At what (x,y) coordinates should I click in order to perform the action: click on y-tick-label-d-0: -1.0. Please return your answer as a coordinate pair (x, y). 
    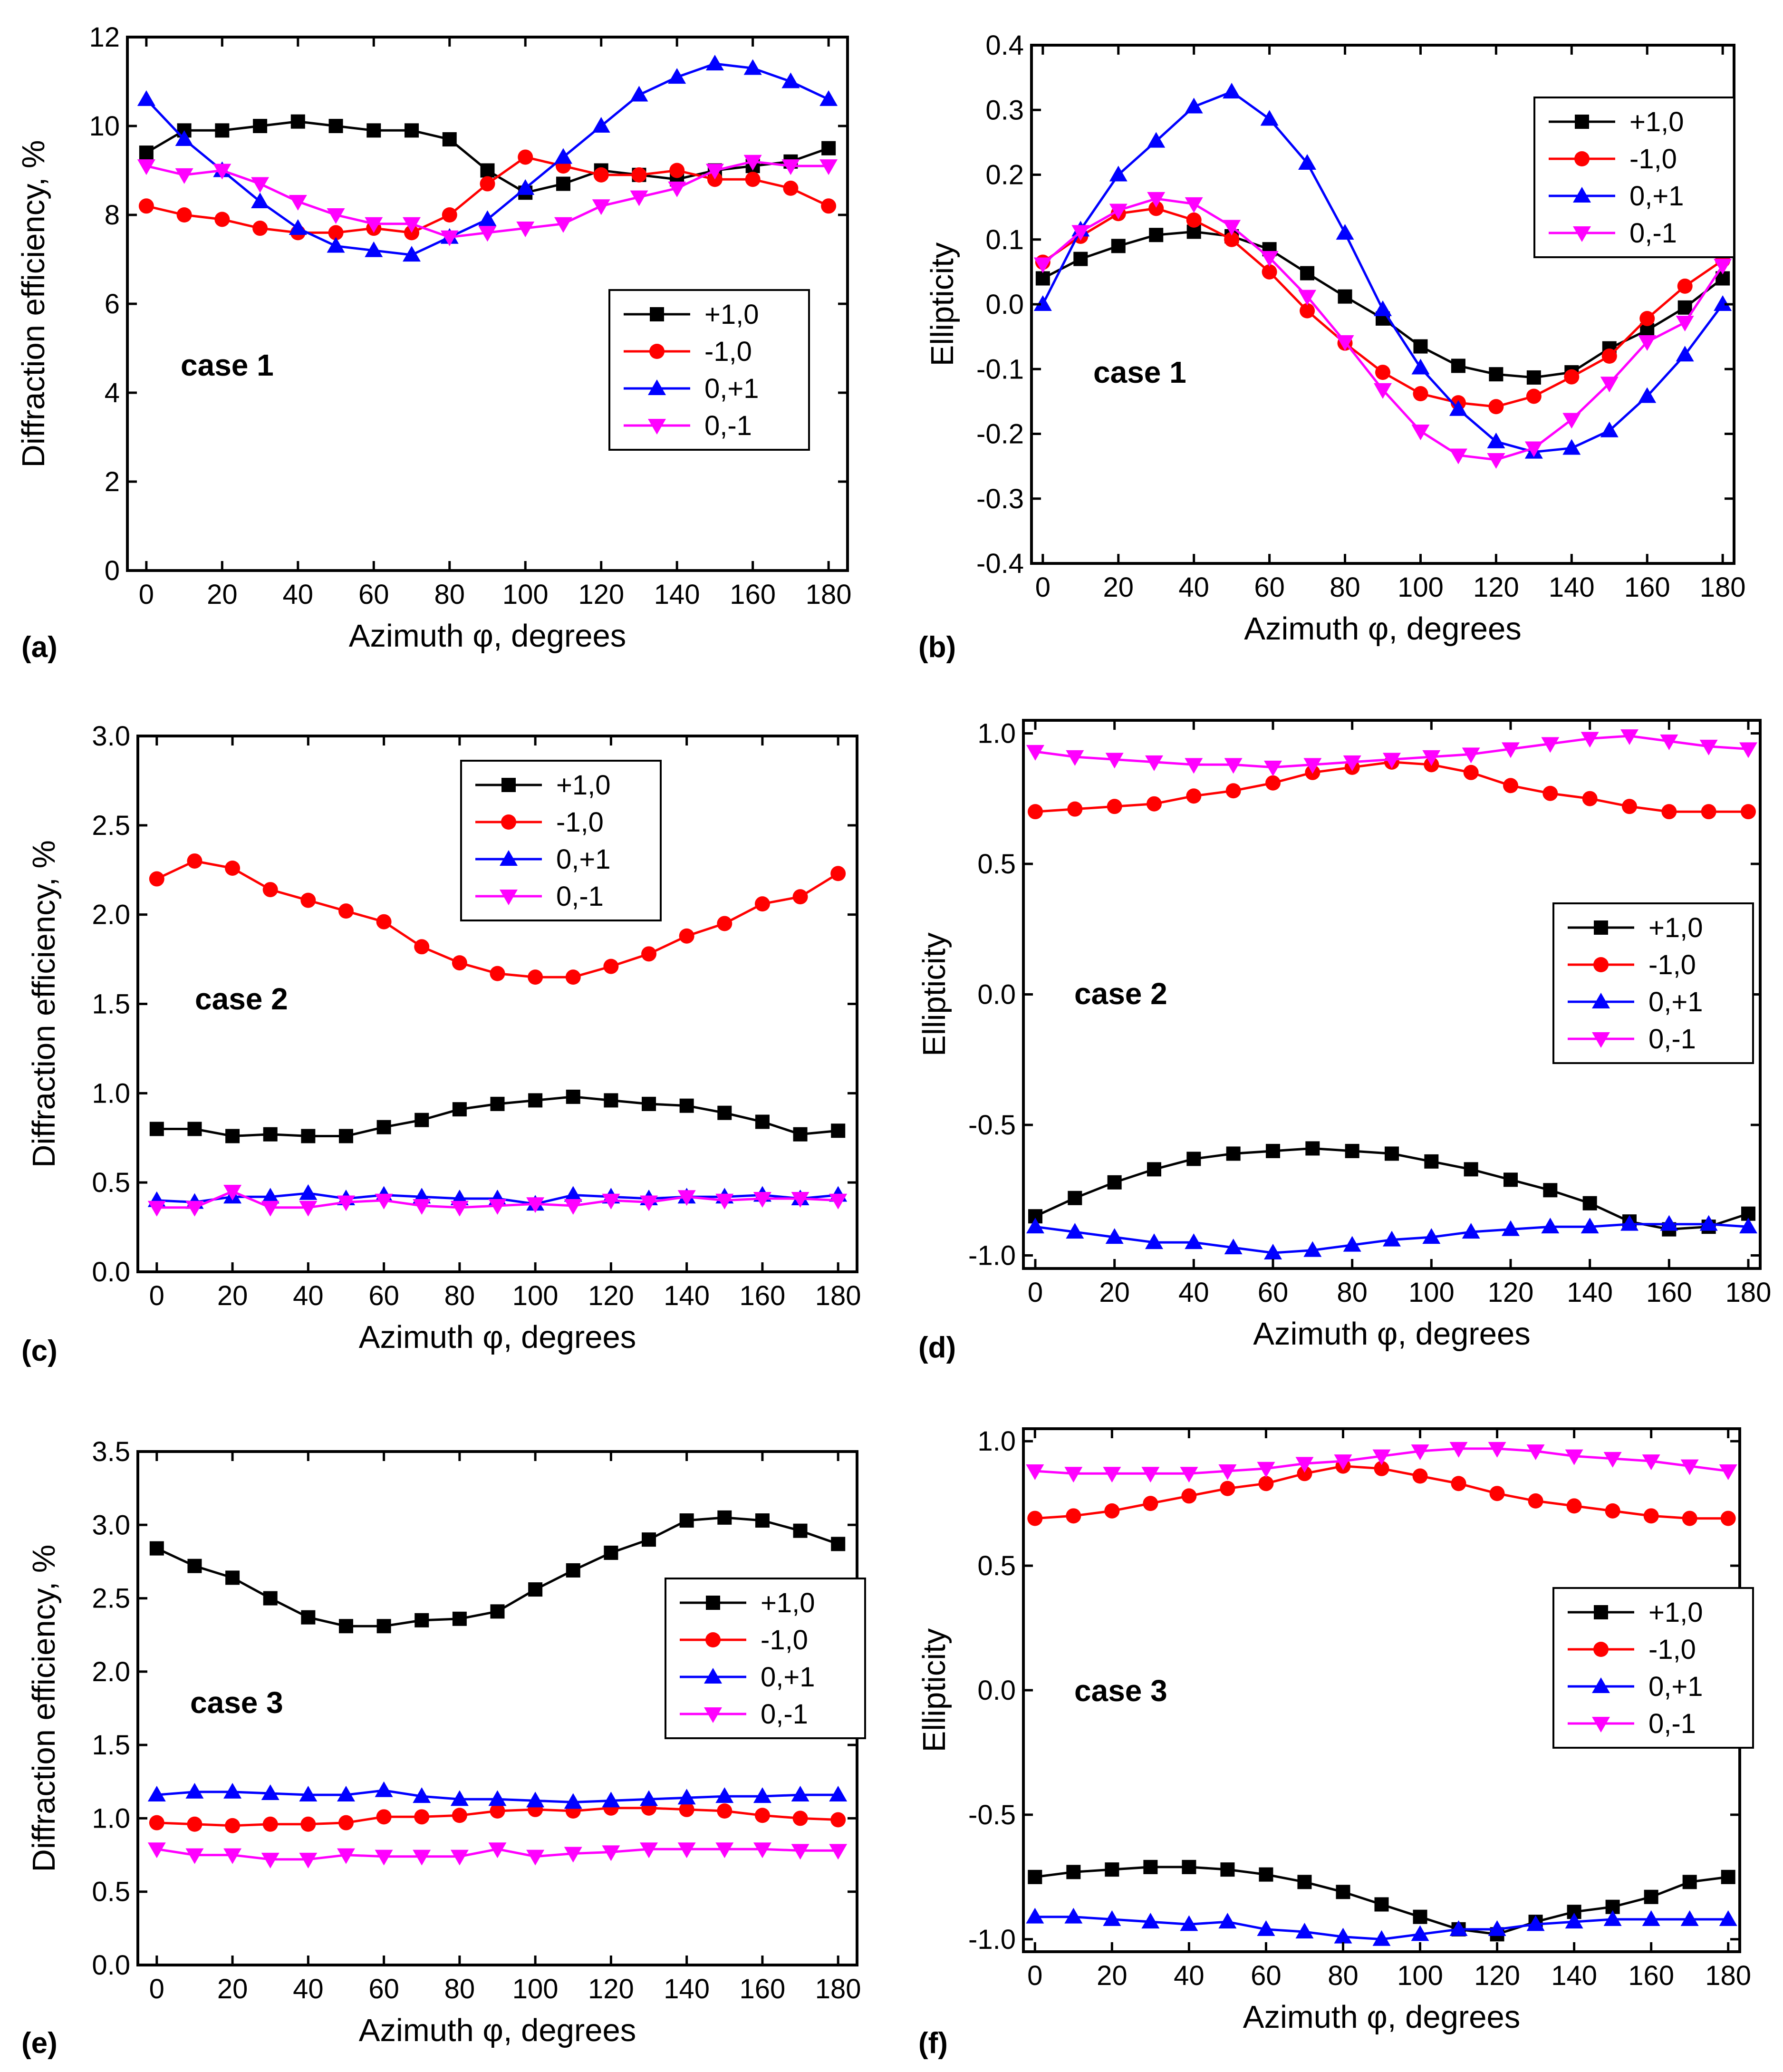
    Looking at the image, I should click on (992, 1255).